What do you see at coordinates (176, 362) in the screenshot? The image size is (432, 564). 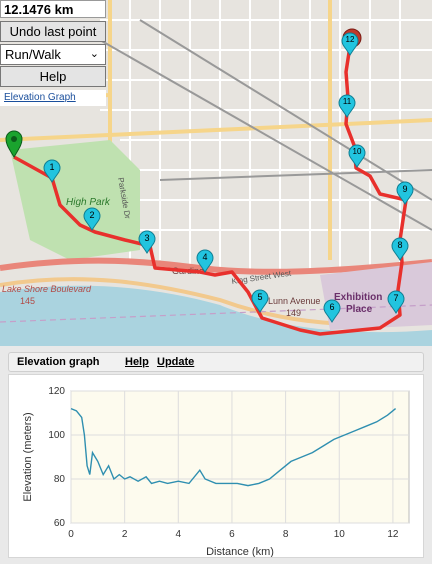 I see `elevation-update-link: Update` at bounding box center [176, 362].